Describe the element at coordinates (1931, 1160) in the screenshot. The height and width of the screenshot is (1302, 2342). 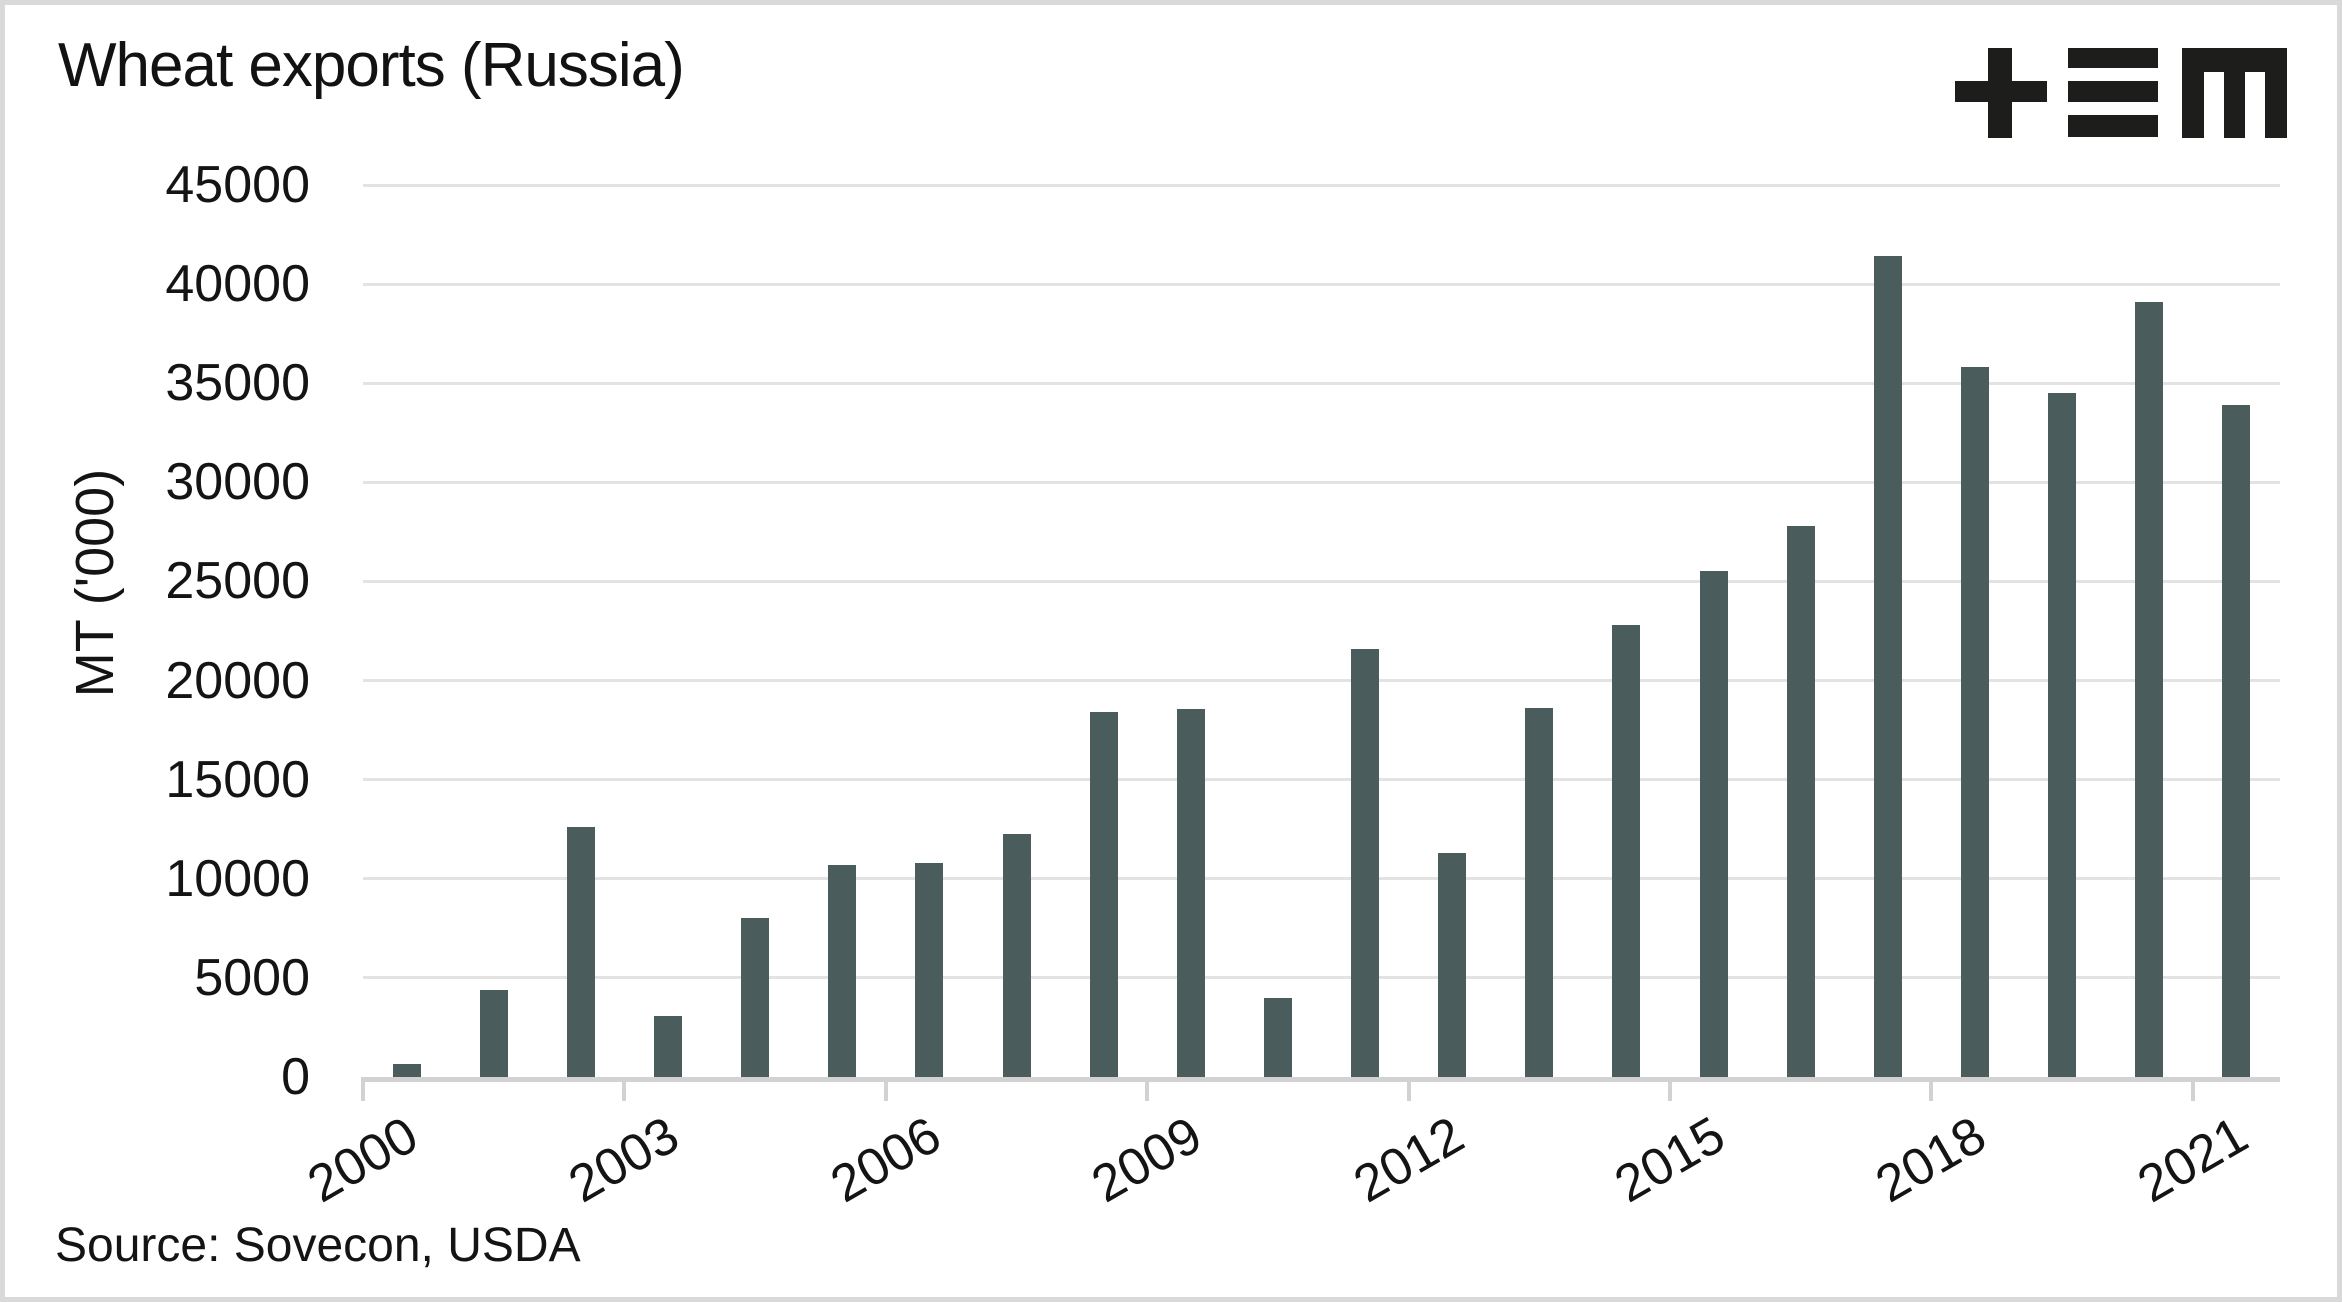
I see `x-tick-label-2018: 2018` at that location.